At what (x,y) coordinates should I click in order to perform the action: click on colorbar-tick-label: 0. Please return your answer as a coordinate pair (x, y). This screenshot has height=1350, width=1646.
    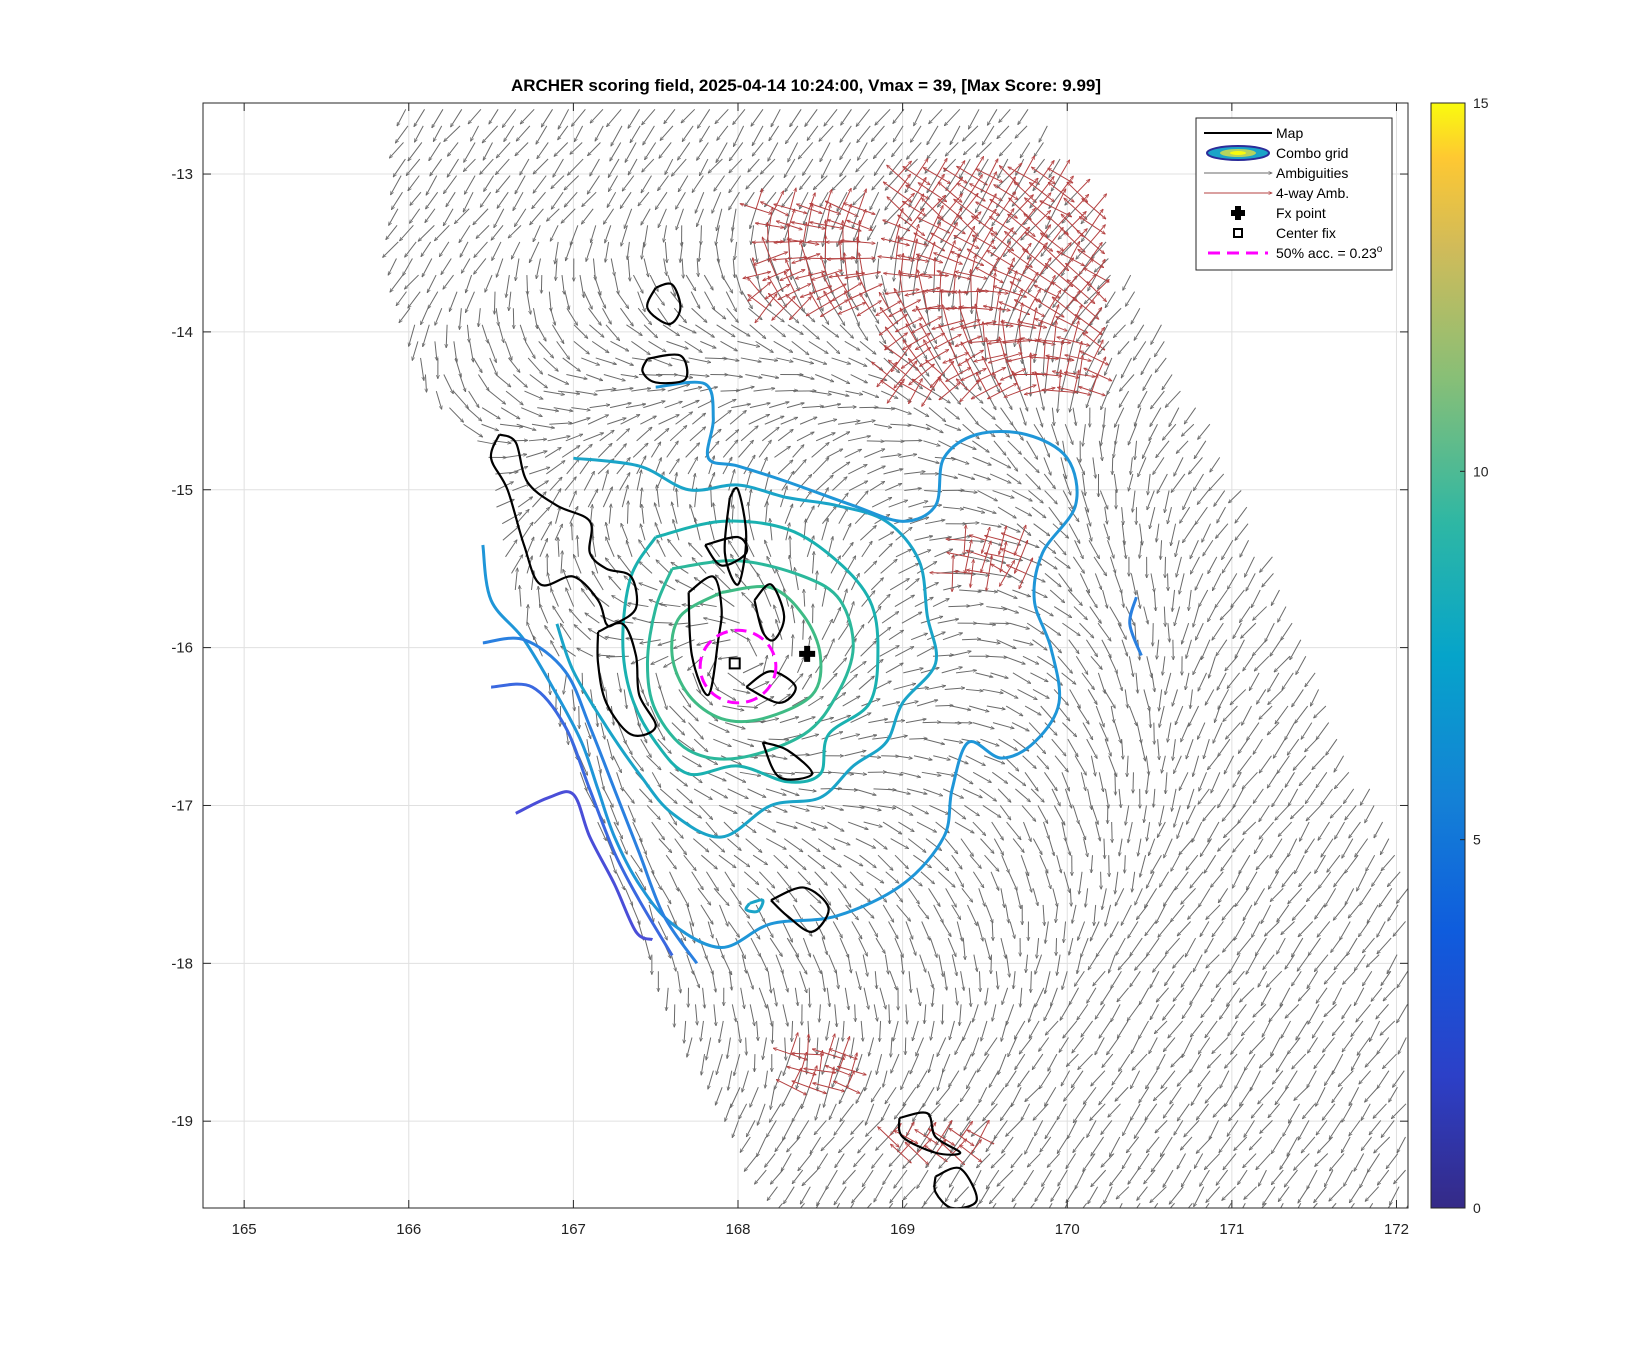
    Looking at the image, I should click on (1477, 1208).